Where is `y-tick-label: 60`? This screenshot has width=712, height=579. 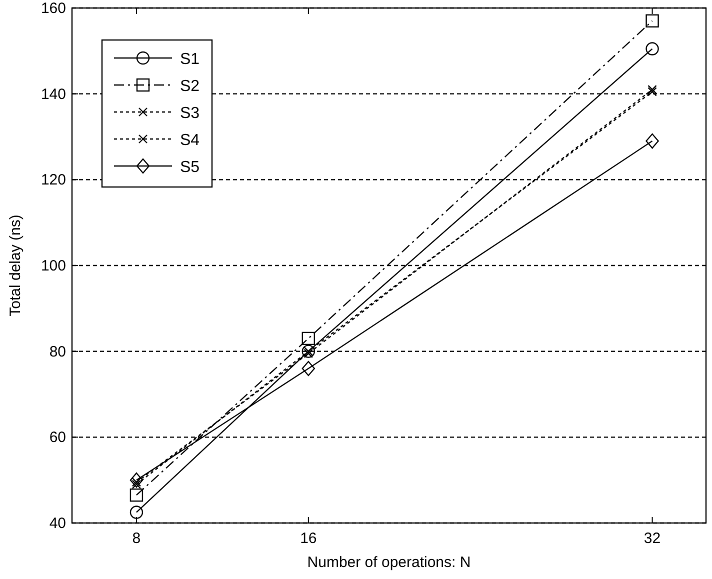
y-tick-label: 60 is located at coordinates (57, 437).